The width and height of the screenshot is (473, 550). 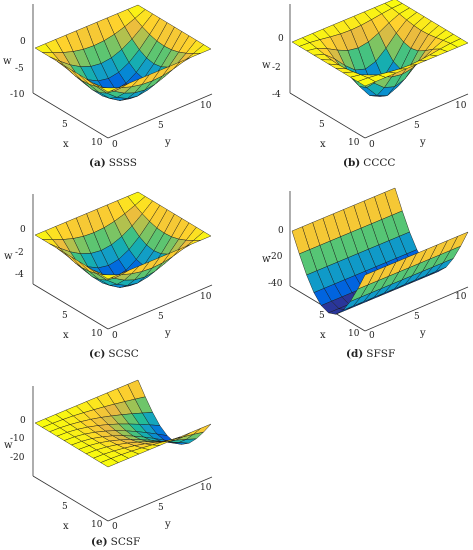 What do you see at coordinates (161, 317) in the screenshot?
I see `panel-c-ytick-1: 5` at bounding box center [161, 317].